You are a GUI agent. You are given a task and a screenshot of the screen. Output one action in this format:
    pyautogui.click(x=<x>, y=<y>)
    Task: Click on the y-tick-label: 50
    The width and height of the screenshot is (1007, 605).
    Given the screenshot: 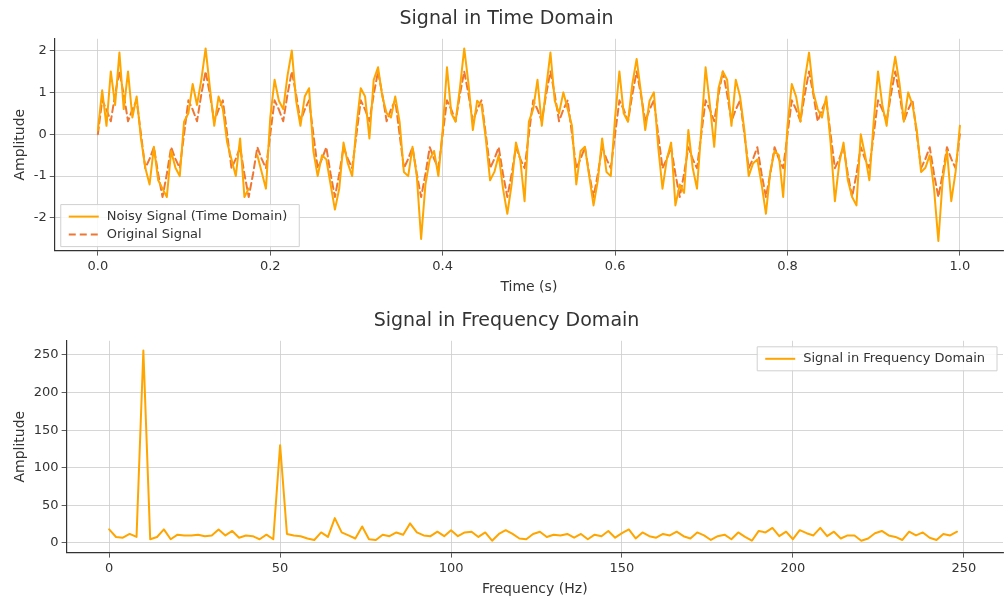 What is the action you would take?
    pyautogui.click(x=50, y=504)
    